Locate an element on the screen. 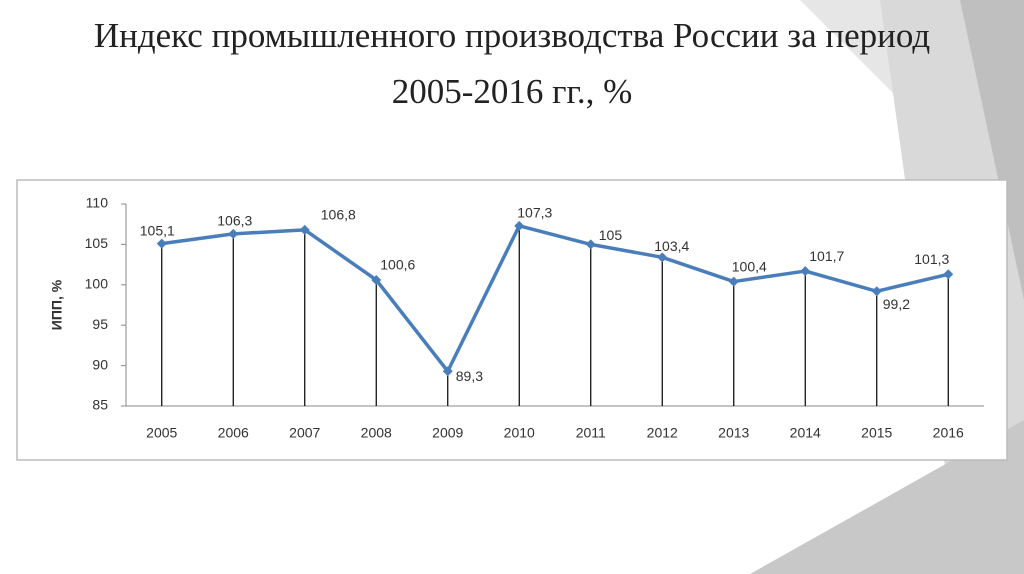  x-tick-label: 2007 is located at coordinates (304, 433).